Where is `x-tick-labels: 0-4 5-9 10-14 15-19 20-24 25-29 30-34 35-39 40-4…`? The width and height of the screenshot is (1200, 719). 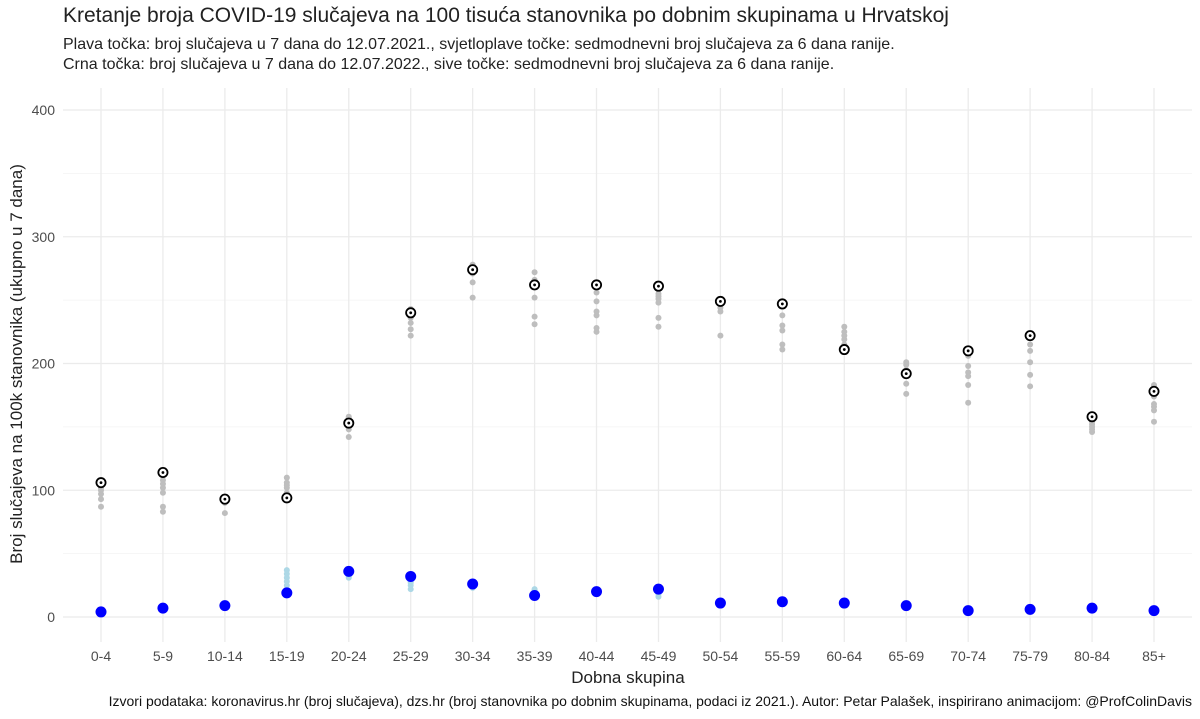 x-tick-labels: 0-4 5-9 10-14 15-19 20-24 25-29 30-34 35-39 40-4… is located at coordinates (628, 656).